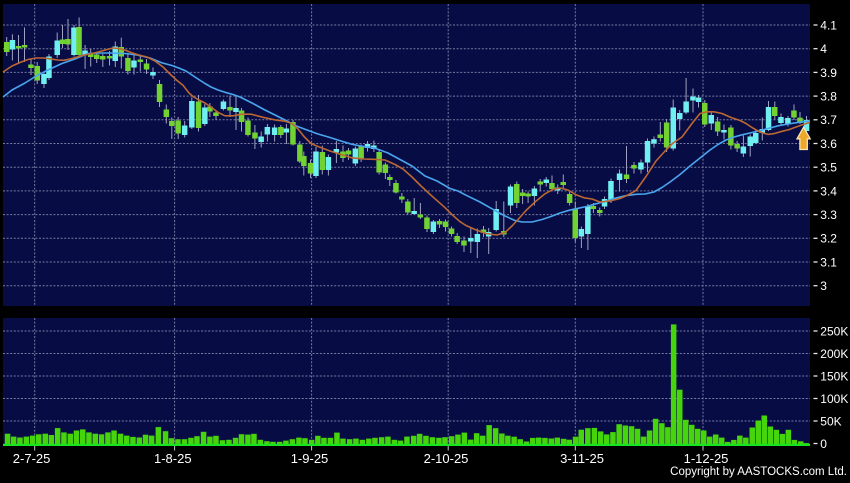 This screenshot has width=850, height=483. Describe the element at coordinates (828, 191) in the screenshot. I see `svg-text: 3.4` at that location.